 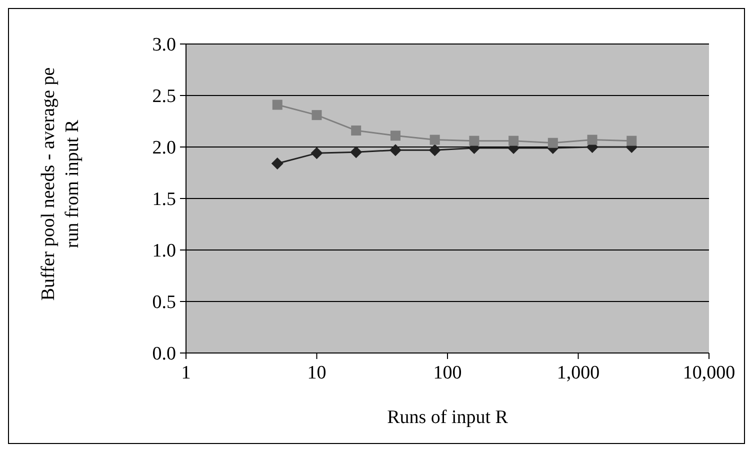 What do you see at coordinates (578, 373) in the screenshot?
I see `x-tick-label: 1,000` at bounding box center [578, 373].